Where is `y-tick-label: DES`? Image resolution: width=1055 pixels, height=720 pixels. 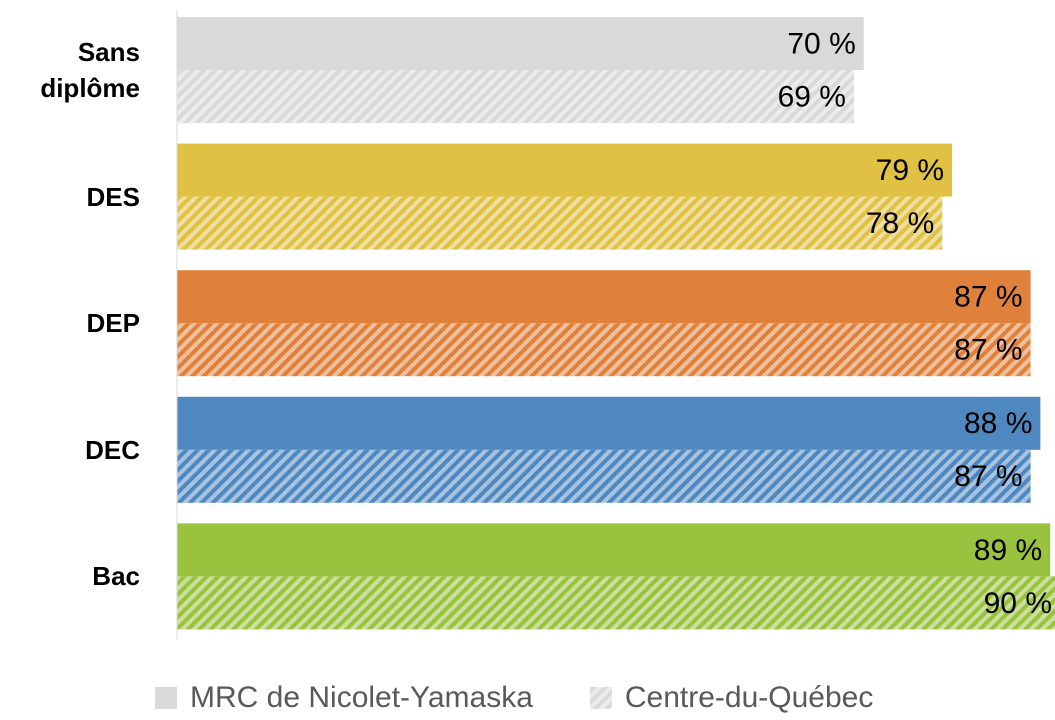
y-tick-label: DES is located at coordinates (113, 196).